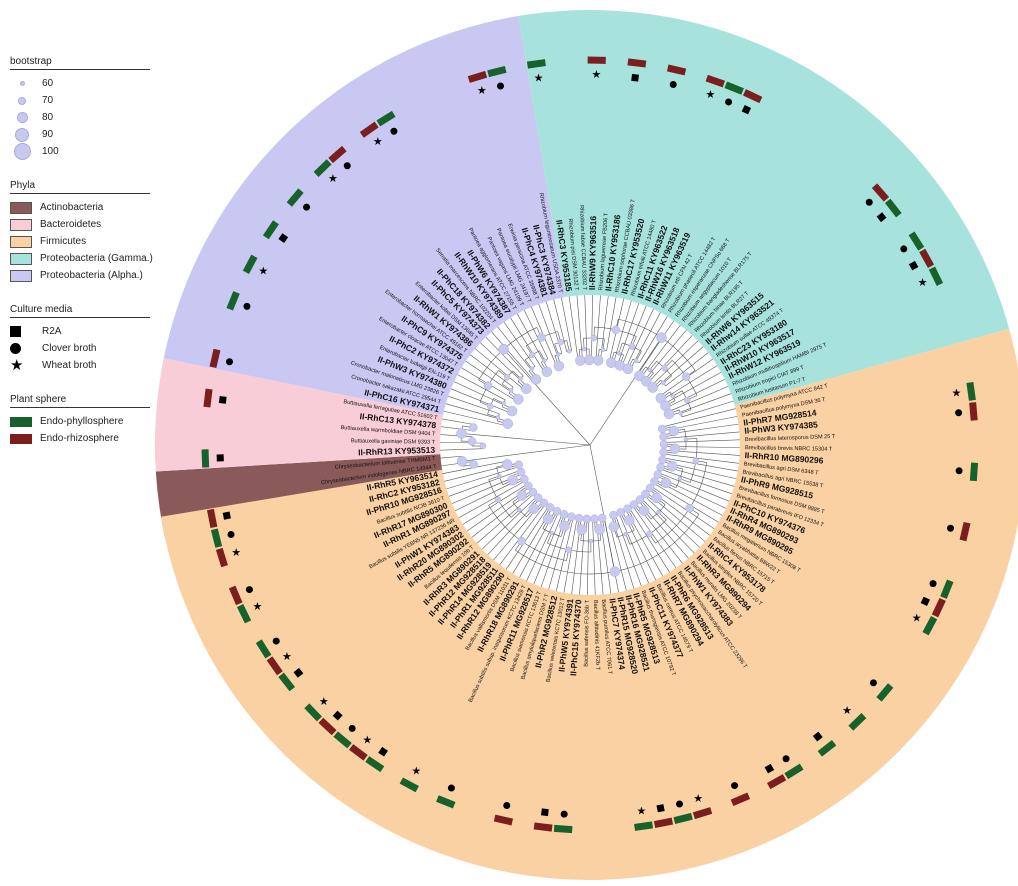 The height and width of the screenshot is (886, 1018). Describe the element at coordinates (85, 100) in the screenshot. I see `legend-bootstrap-row: 70` at that location.